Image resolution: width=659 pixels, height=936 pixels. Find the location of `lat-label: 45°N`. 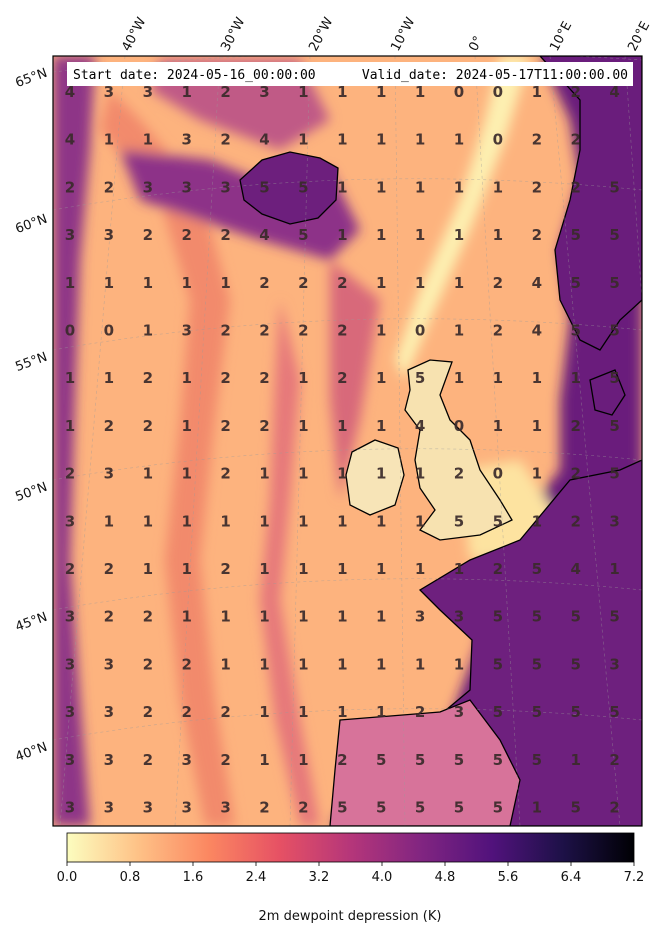

lat-label: 45°N is located at coordinates (31, 622).